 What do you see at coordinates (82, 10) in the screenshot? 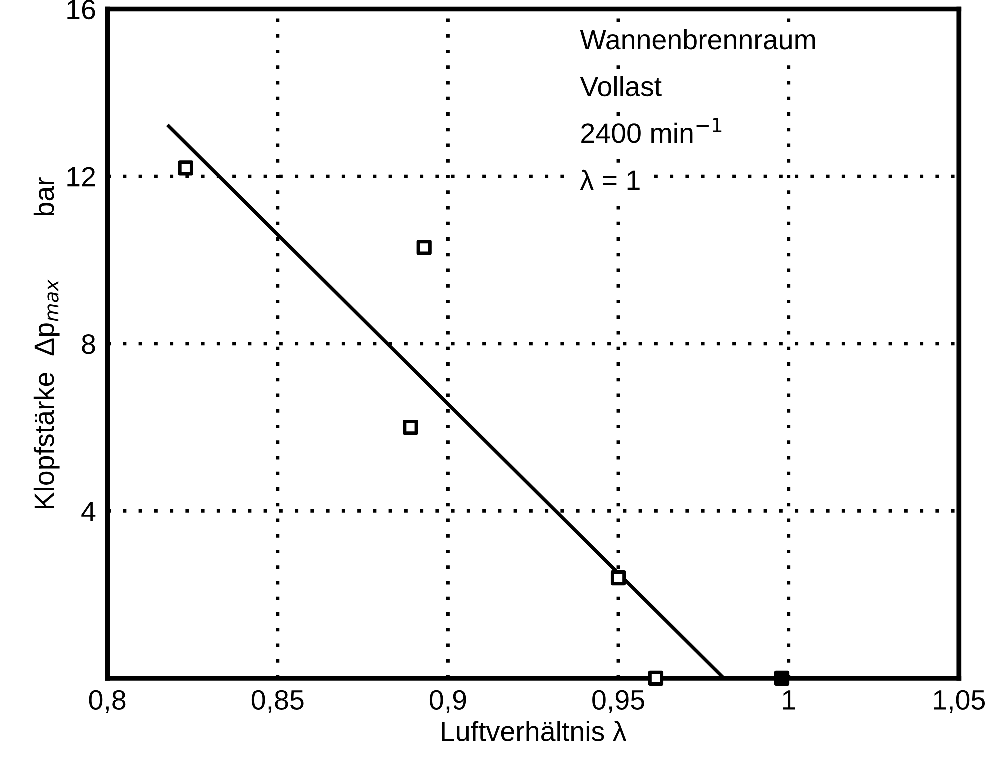
I see `y-tick-label: 16` at bounding box center [82, 10].